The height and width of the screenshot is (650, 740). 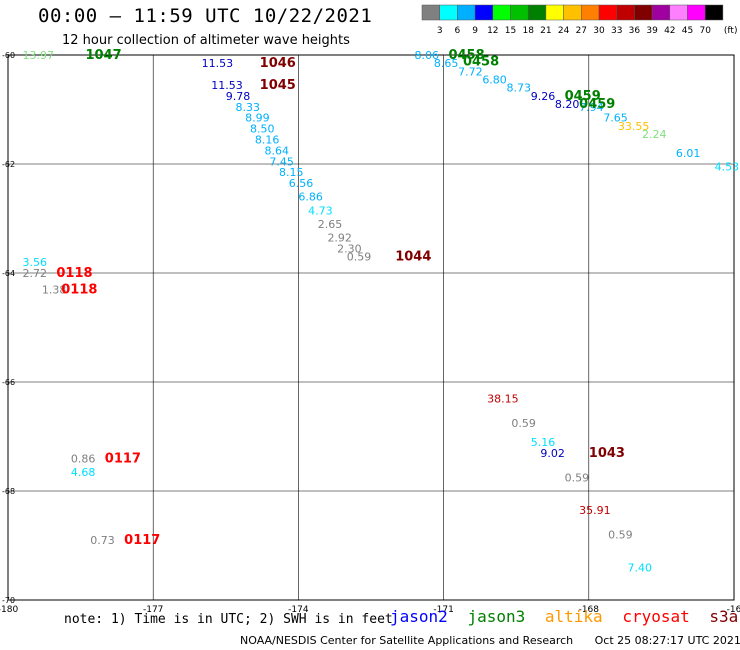 I want to click on pass-time-label: 1044, so click(x=413, y=257).